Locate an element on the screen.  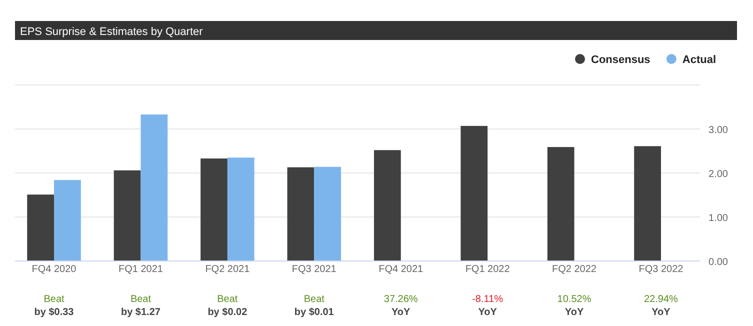
text: -8.11% YoY is located at coordinates (488, 306).